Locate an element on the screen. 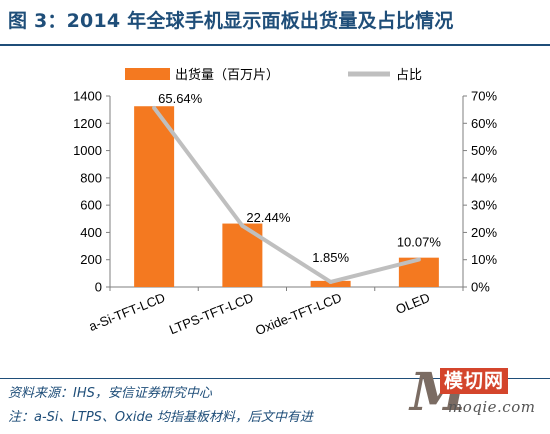  share-data-label: 1.85% is located at coordinates (330, 257).